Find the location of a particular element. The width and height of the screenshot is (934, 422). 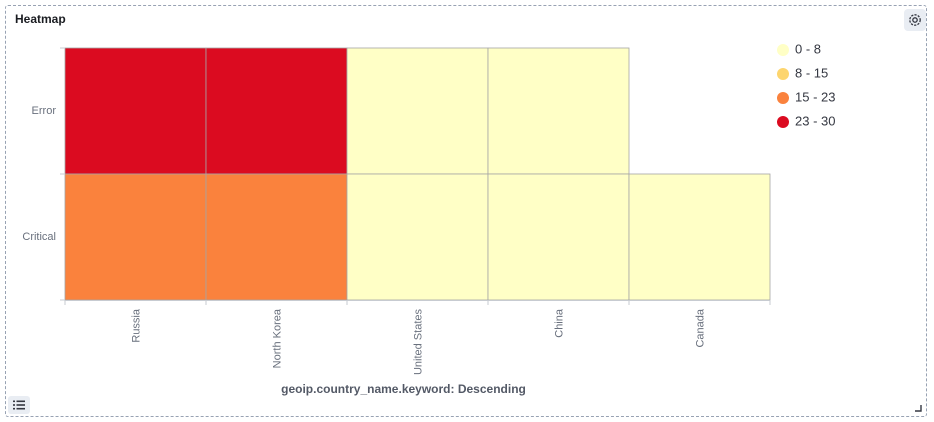

heatmap-cell-united-states-error is located at coordinates (417, 111).